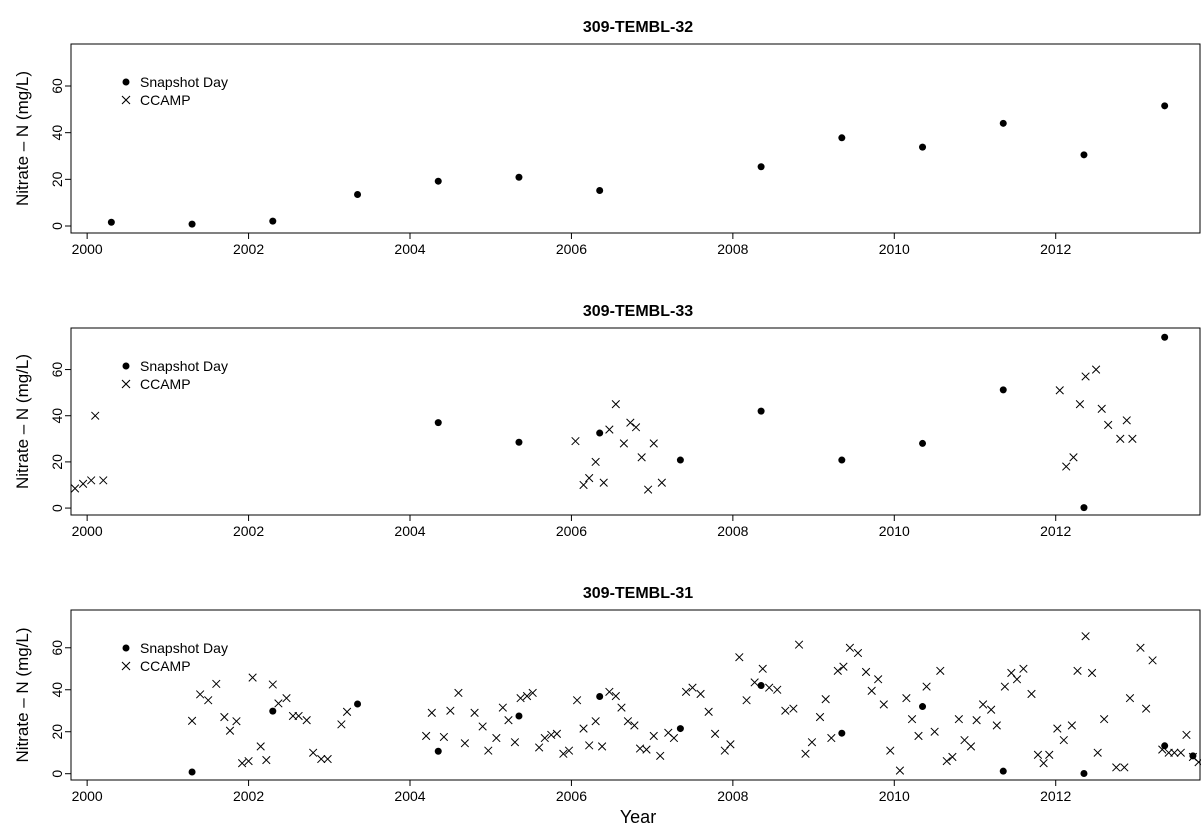 The image size is (1201, 830). What do you see at coordinates (638, 311) in the screenshot?
I see `panel-title: 309-TEMBL-33` at bounding box center [638, 311].